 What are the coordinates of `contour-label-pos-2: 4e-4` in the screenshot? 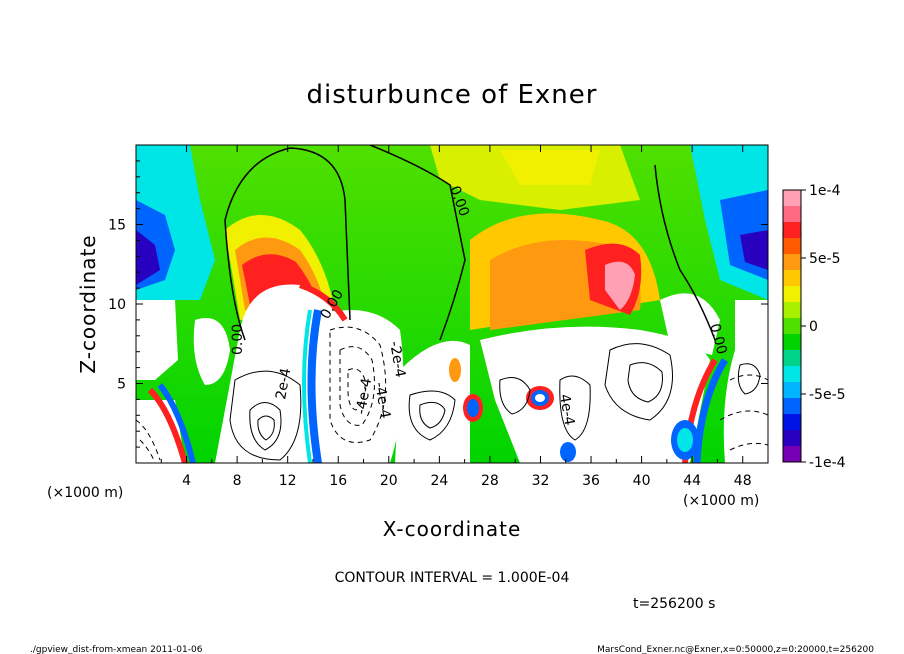 It's located at (566, 410).